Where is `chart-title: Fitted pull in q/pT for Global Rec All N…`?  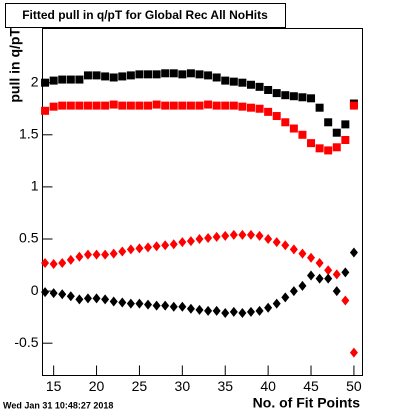
chart-title: Fitted pull in q/pT for Global Rec All N… is located at coordinates (145, 15).